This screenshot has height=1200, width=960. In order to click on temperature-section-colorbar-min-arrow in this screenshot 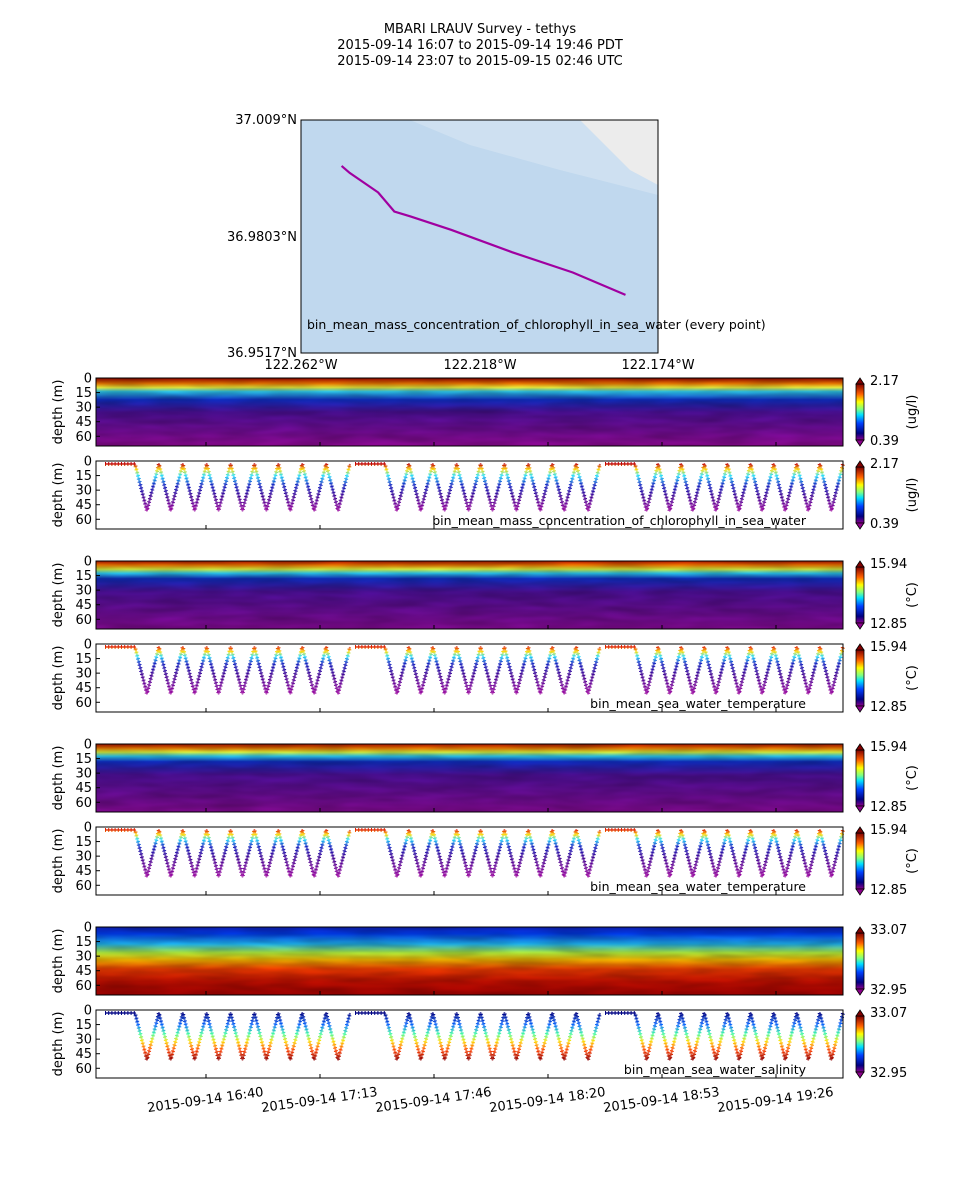, I will do `click(860, 626)`.